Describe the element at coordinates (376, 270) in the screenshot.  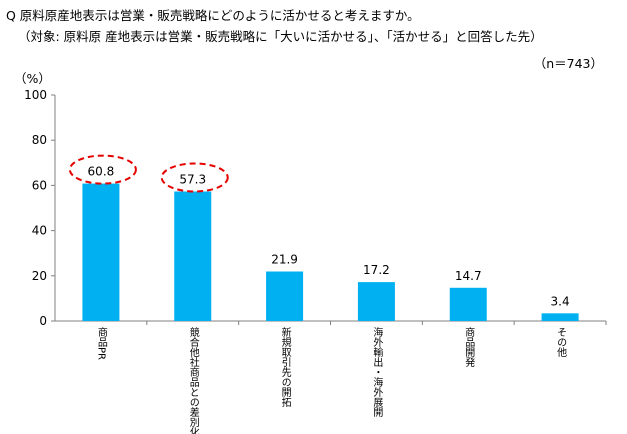
I see `data-label: 17.2` at that location.